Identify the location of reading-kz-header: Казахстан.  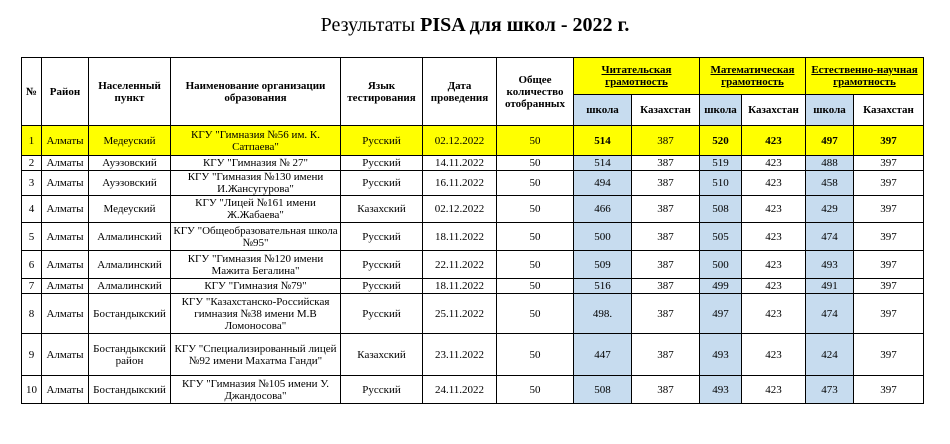
(665, 110).